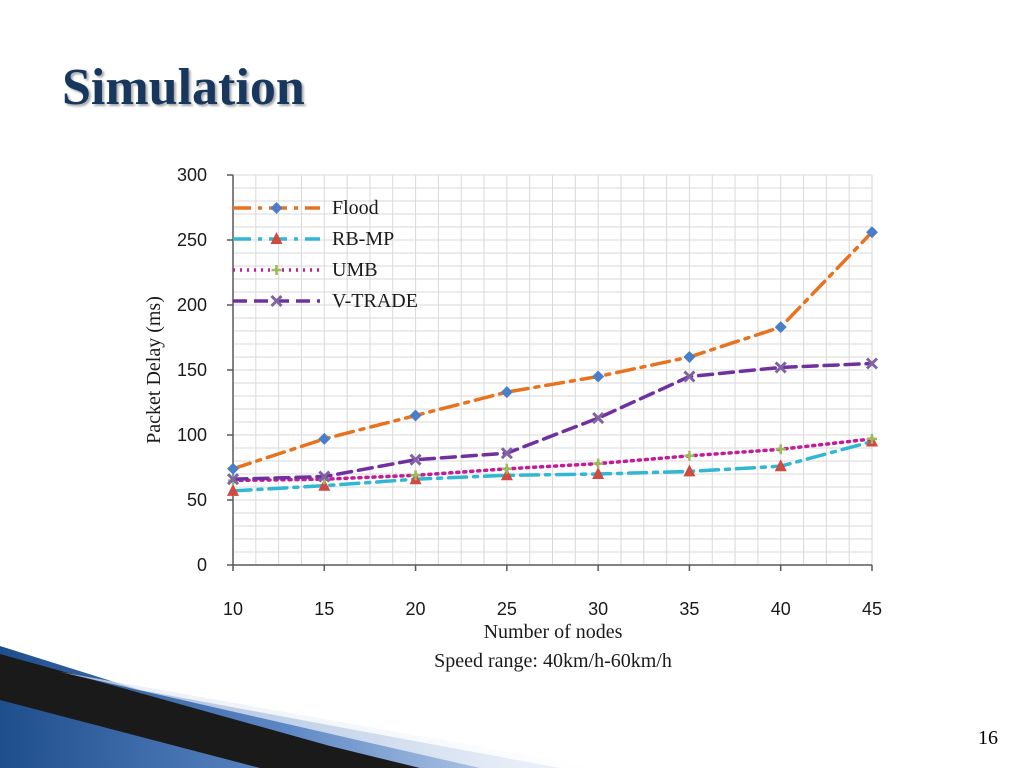  What do you see at coordinates (192, 305) in the screenshot?
I see `y-tick-label: 200` at bounding box center [192, 305].